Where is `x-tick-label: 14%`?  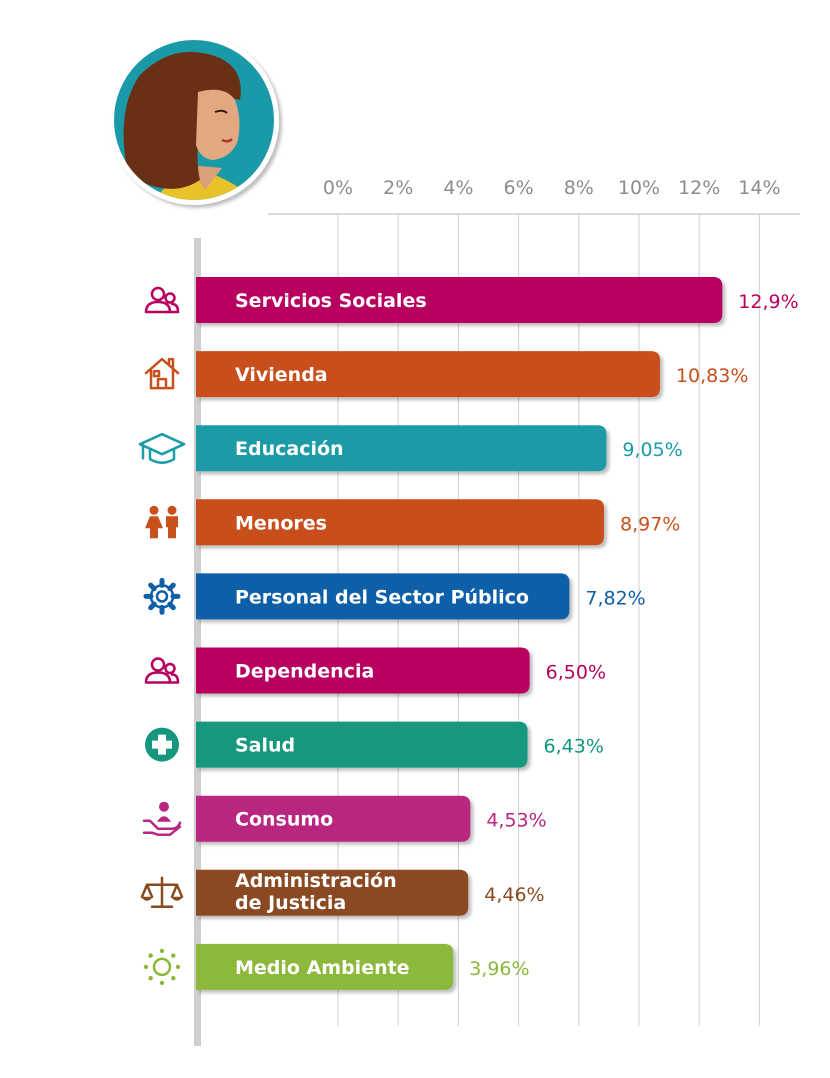 x-tick-label: 14% is located at coordinates (759, 188).